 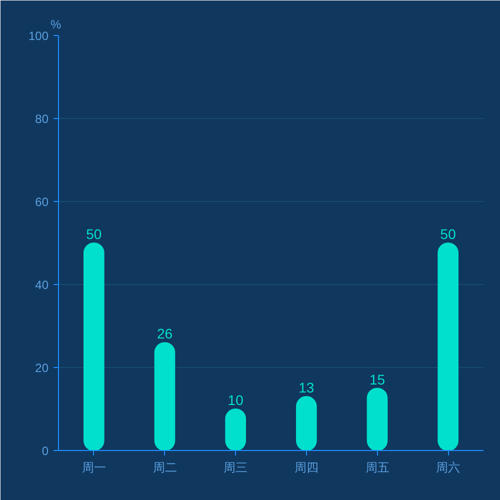 I want to click on x-tick-label: 周二, so click(x=164, y=467).